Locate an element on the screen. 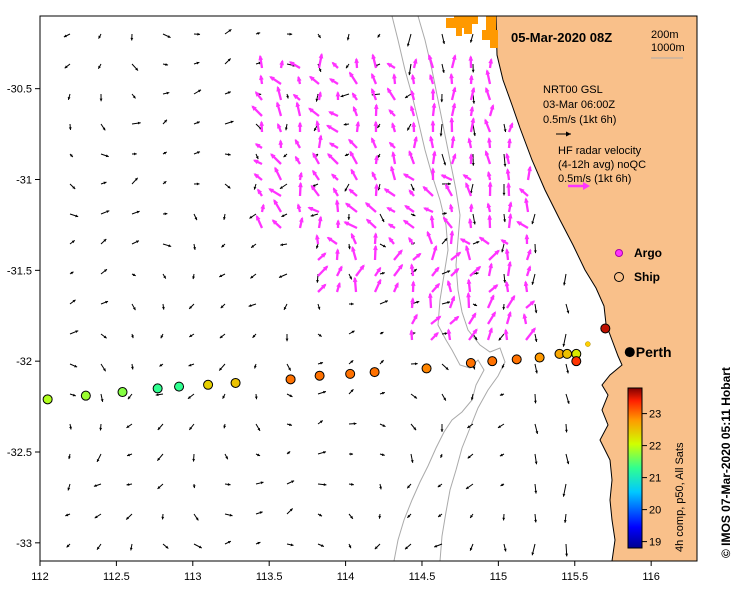 This screenshot has width=739, height=592. y-axis: -30.5 -31 -31.5 -32 -32.5 -33 is located at coordinates (23, 317).